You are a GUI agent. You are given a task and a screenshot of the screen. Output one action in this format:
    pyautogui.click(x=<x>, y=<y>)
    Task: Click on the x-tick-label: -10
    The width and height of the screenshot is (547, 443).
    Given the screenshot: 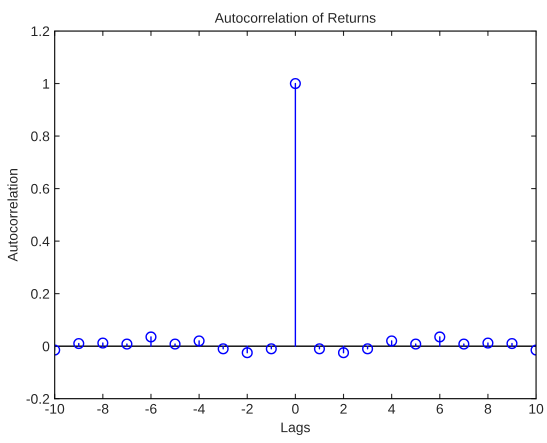 What is the action you would take?
    pyautogui.click(x=54, y=409)
    